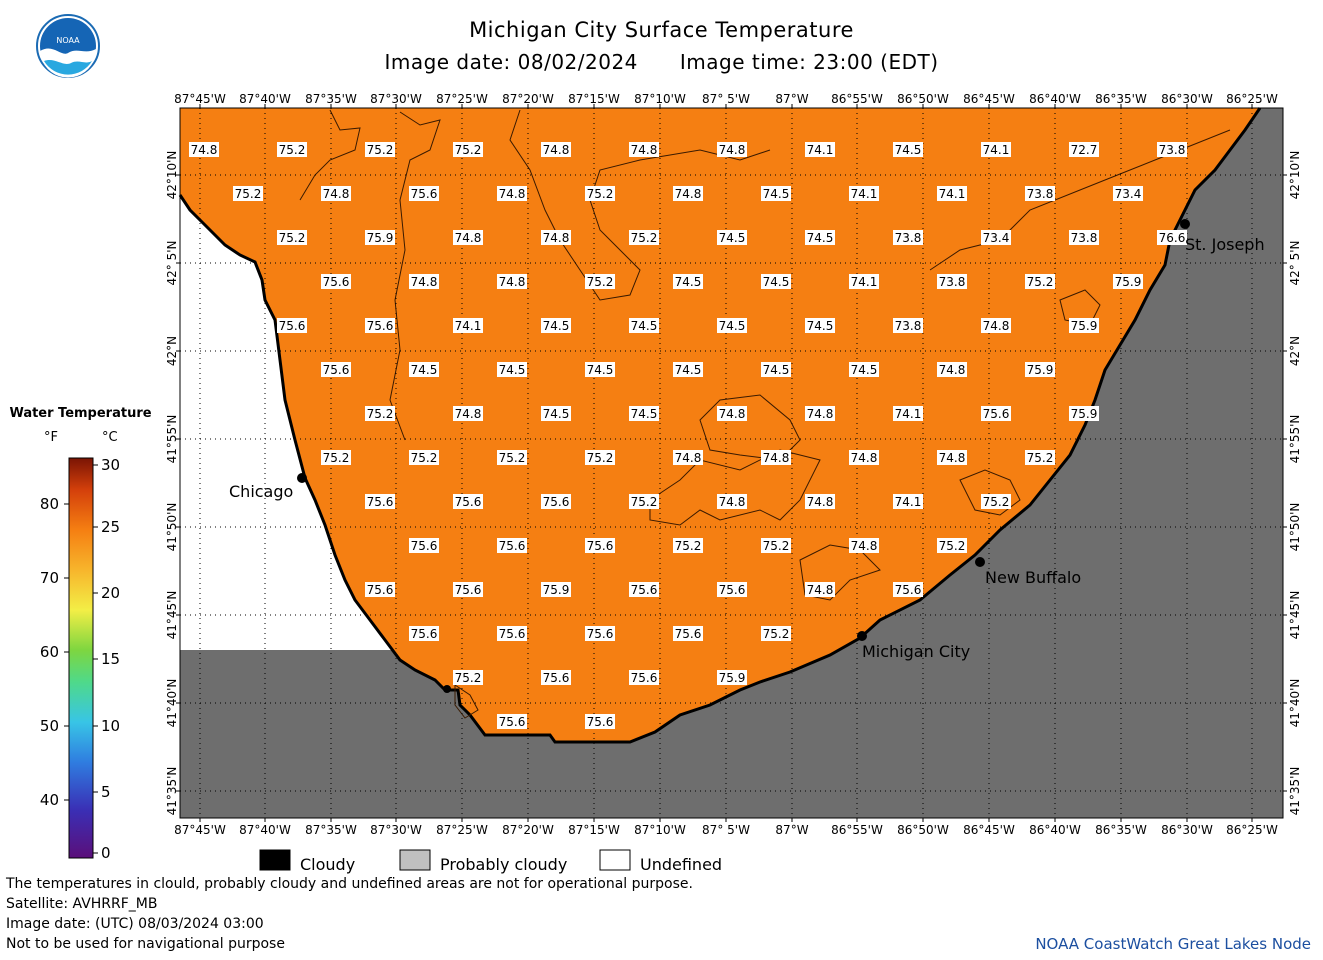 Image resolution: width=1323 pixels, height=960 pixels. What do you see at coordinates (732, 677) in the screenshot?
I see `temperature-label: 75.9` at bounding box center [732, 677].